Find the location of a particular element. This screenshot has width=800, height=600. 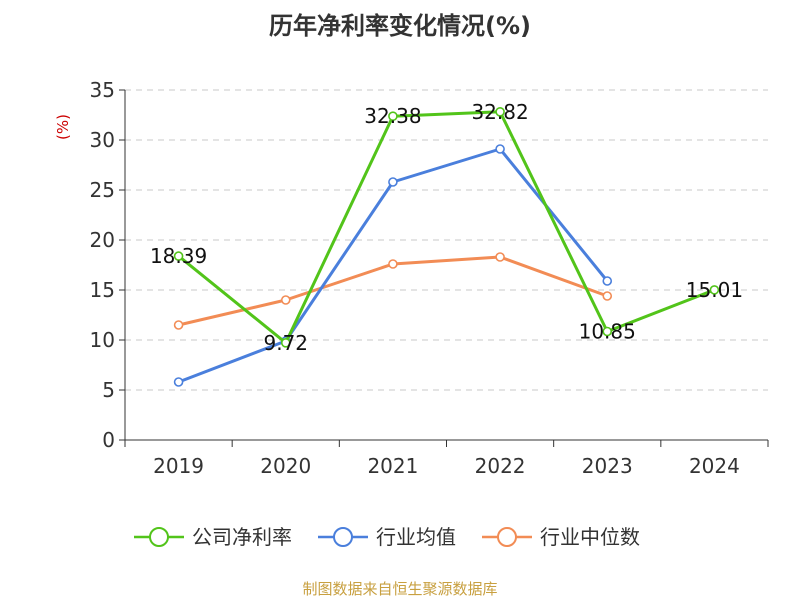

legend-item: 行业中位数 is located at coordinates (561, 537).